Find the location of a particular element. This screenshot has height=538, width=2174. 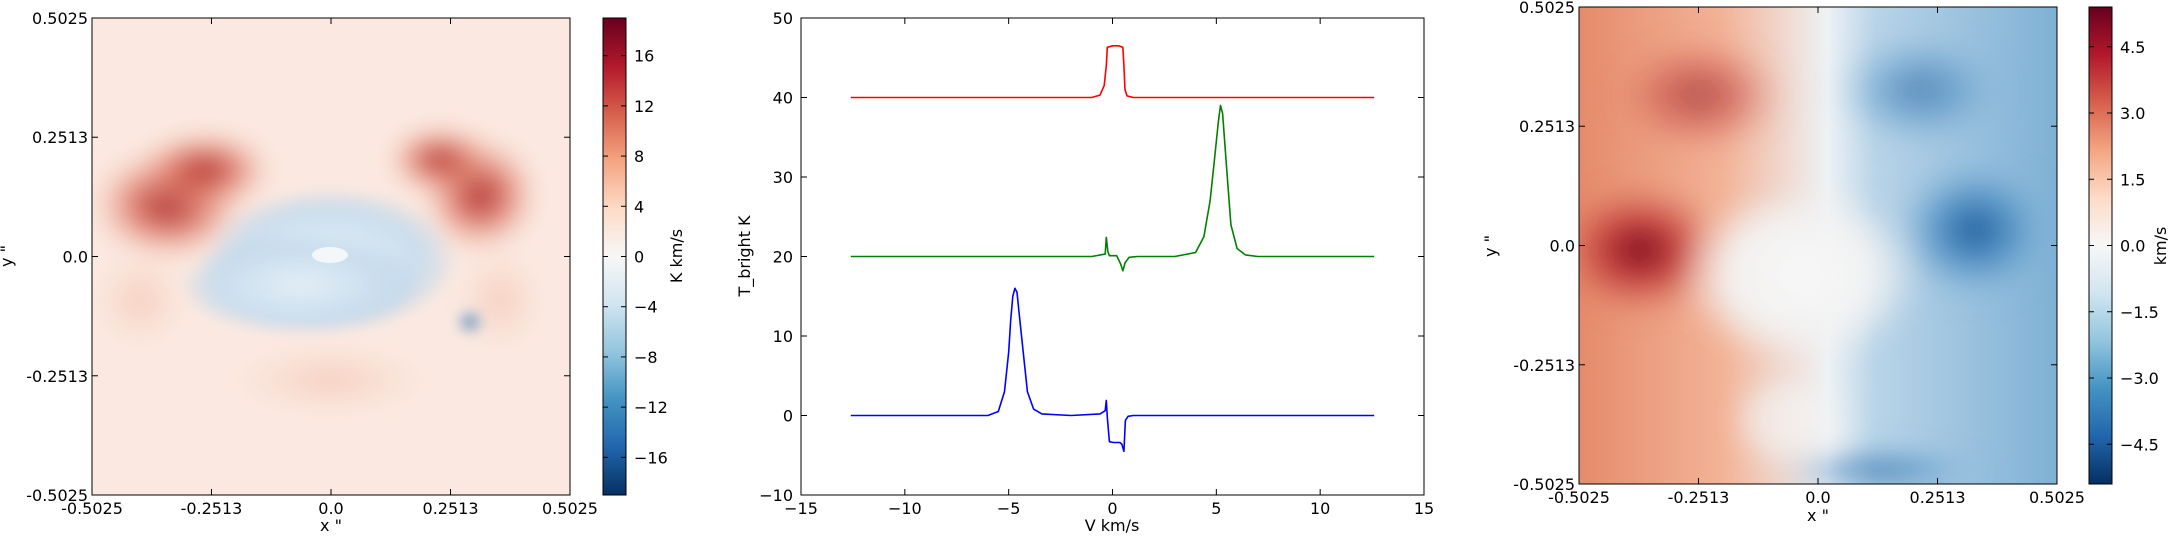

x-tick-label: 0 is located at coordinates (1112, 508).